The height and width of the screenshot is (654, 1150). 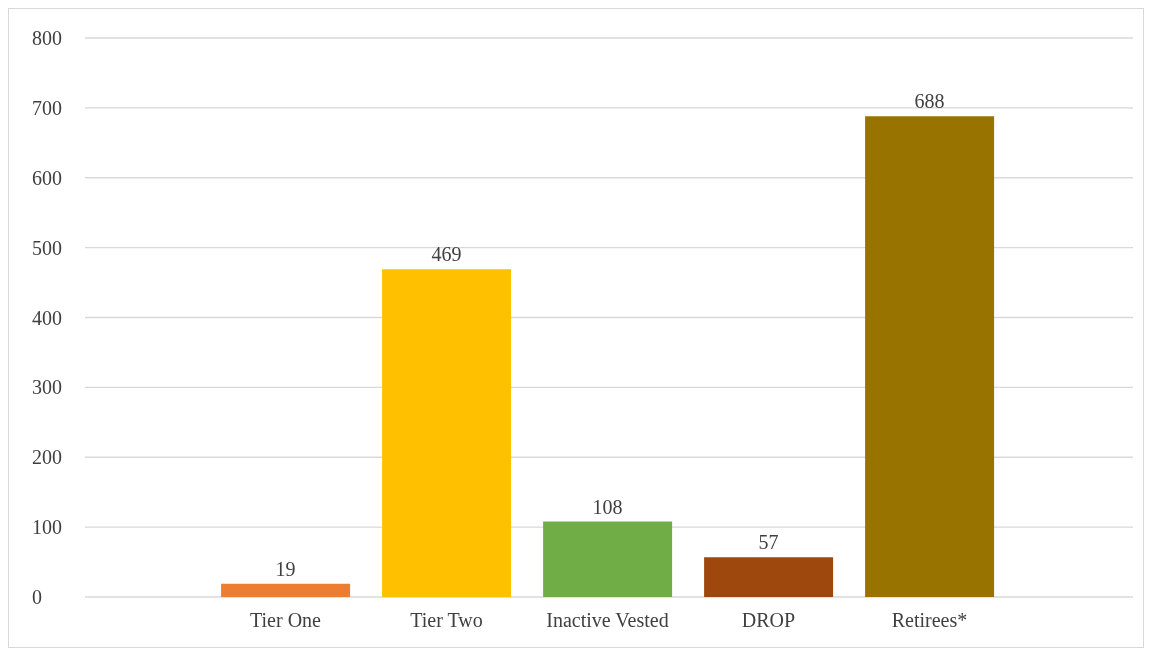 I want to click on y-tick-label: 300, so click(x=47, y=387).